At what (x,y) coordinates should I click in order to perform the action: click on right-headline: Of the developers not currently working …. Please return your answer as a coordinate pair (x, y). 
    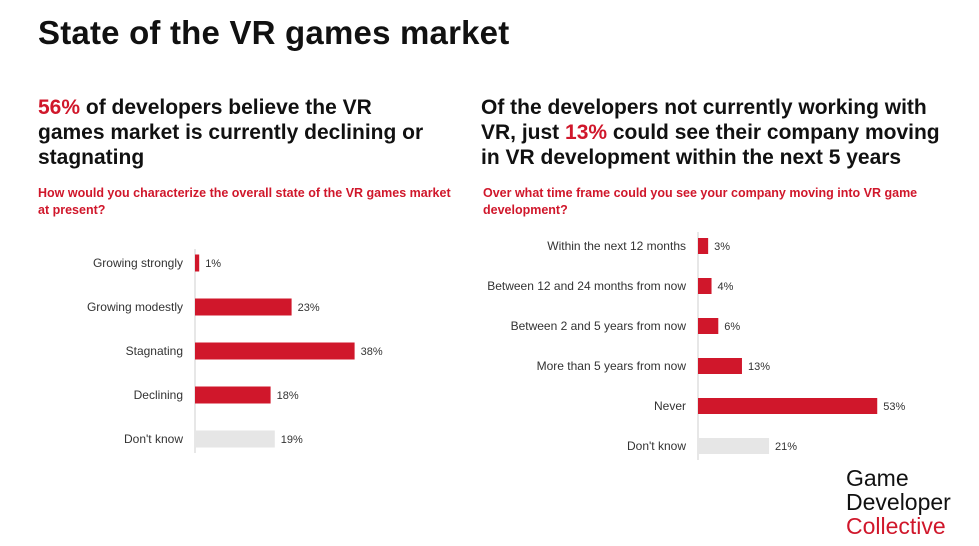
    Looking at the image, I should click on (716, 132).